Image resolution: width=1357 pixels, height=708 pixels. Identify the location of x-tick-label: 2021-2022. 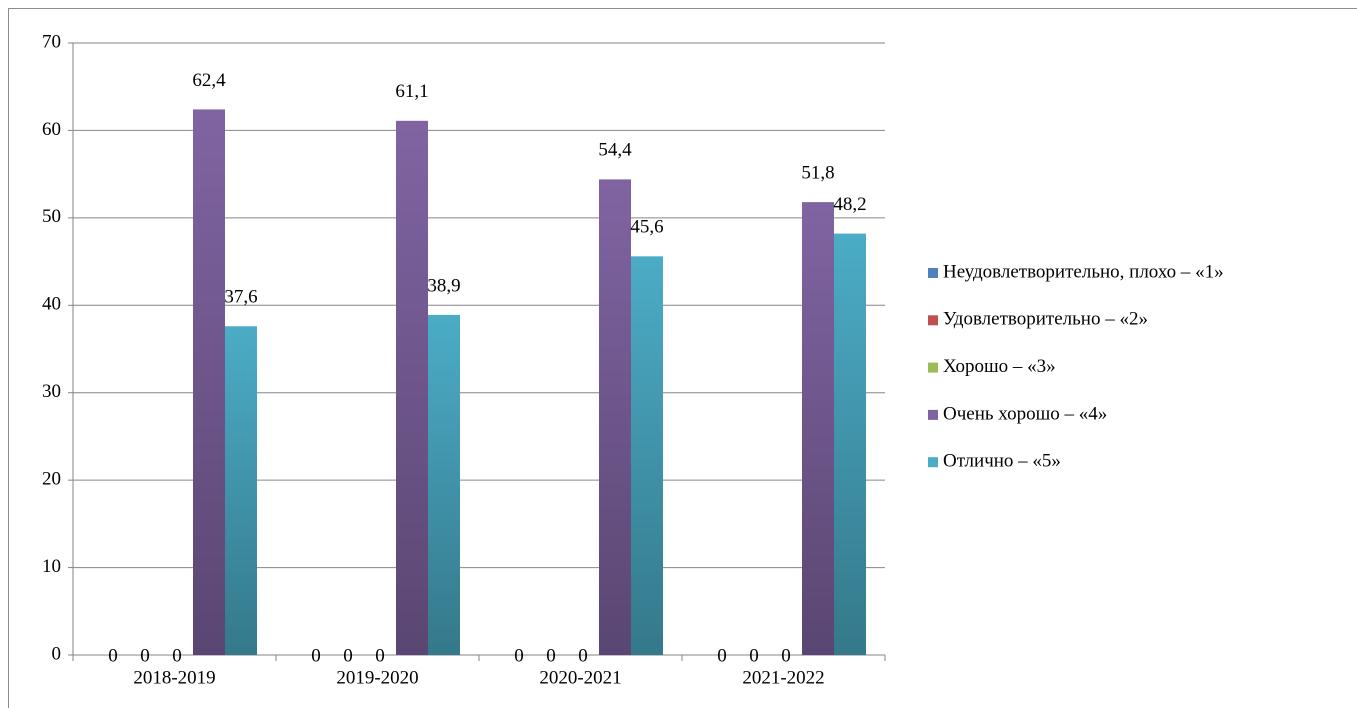
(783, 677).